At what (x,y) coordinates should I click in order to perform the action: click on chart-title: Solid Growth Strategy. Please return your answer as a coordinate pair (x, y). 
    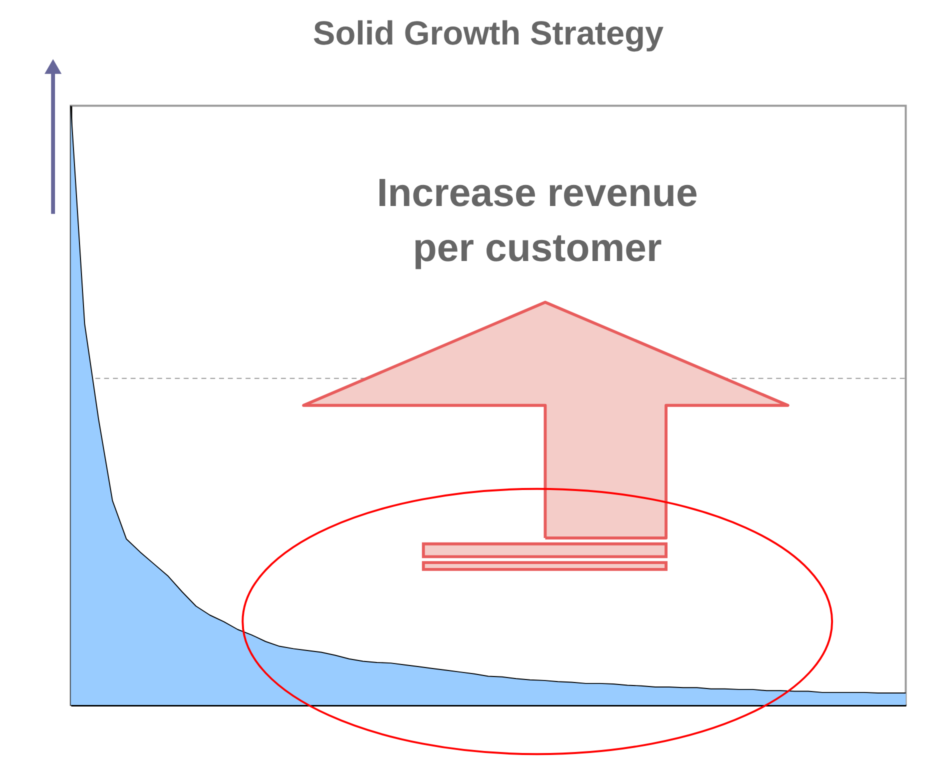
    Looking at the image, I should click on (488, 33).